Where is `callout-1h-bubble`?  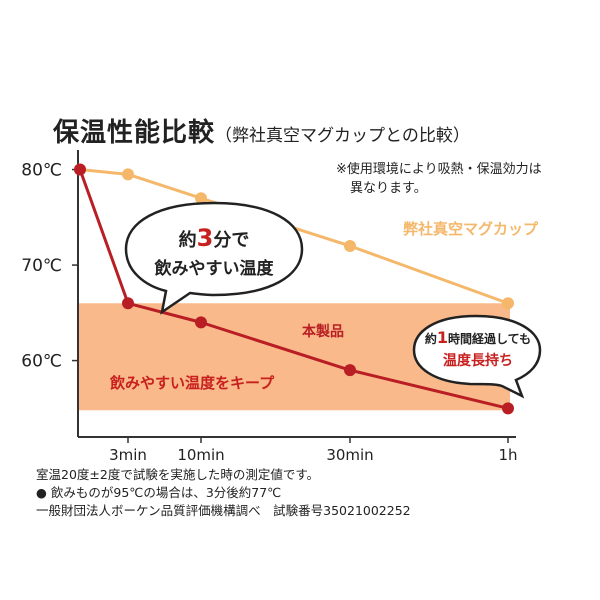
callout-1h-bubble is located at coordinates (477, 356).